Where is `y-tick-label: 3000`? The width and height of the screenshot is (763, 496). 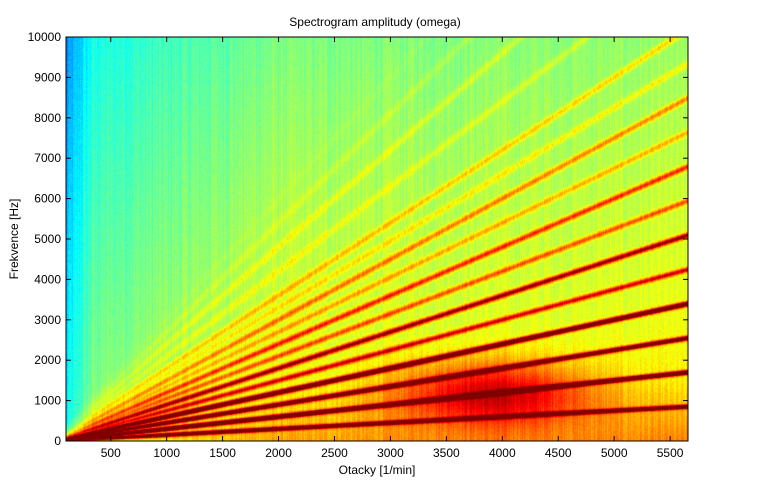
y-tick-label: 3000 is located at coordinates (47, 320).